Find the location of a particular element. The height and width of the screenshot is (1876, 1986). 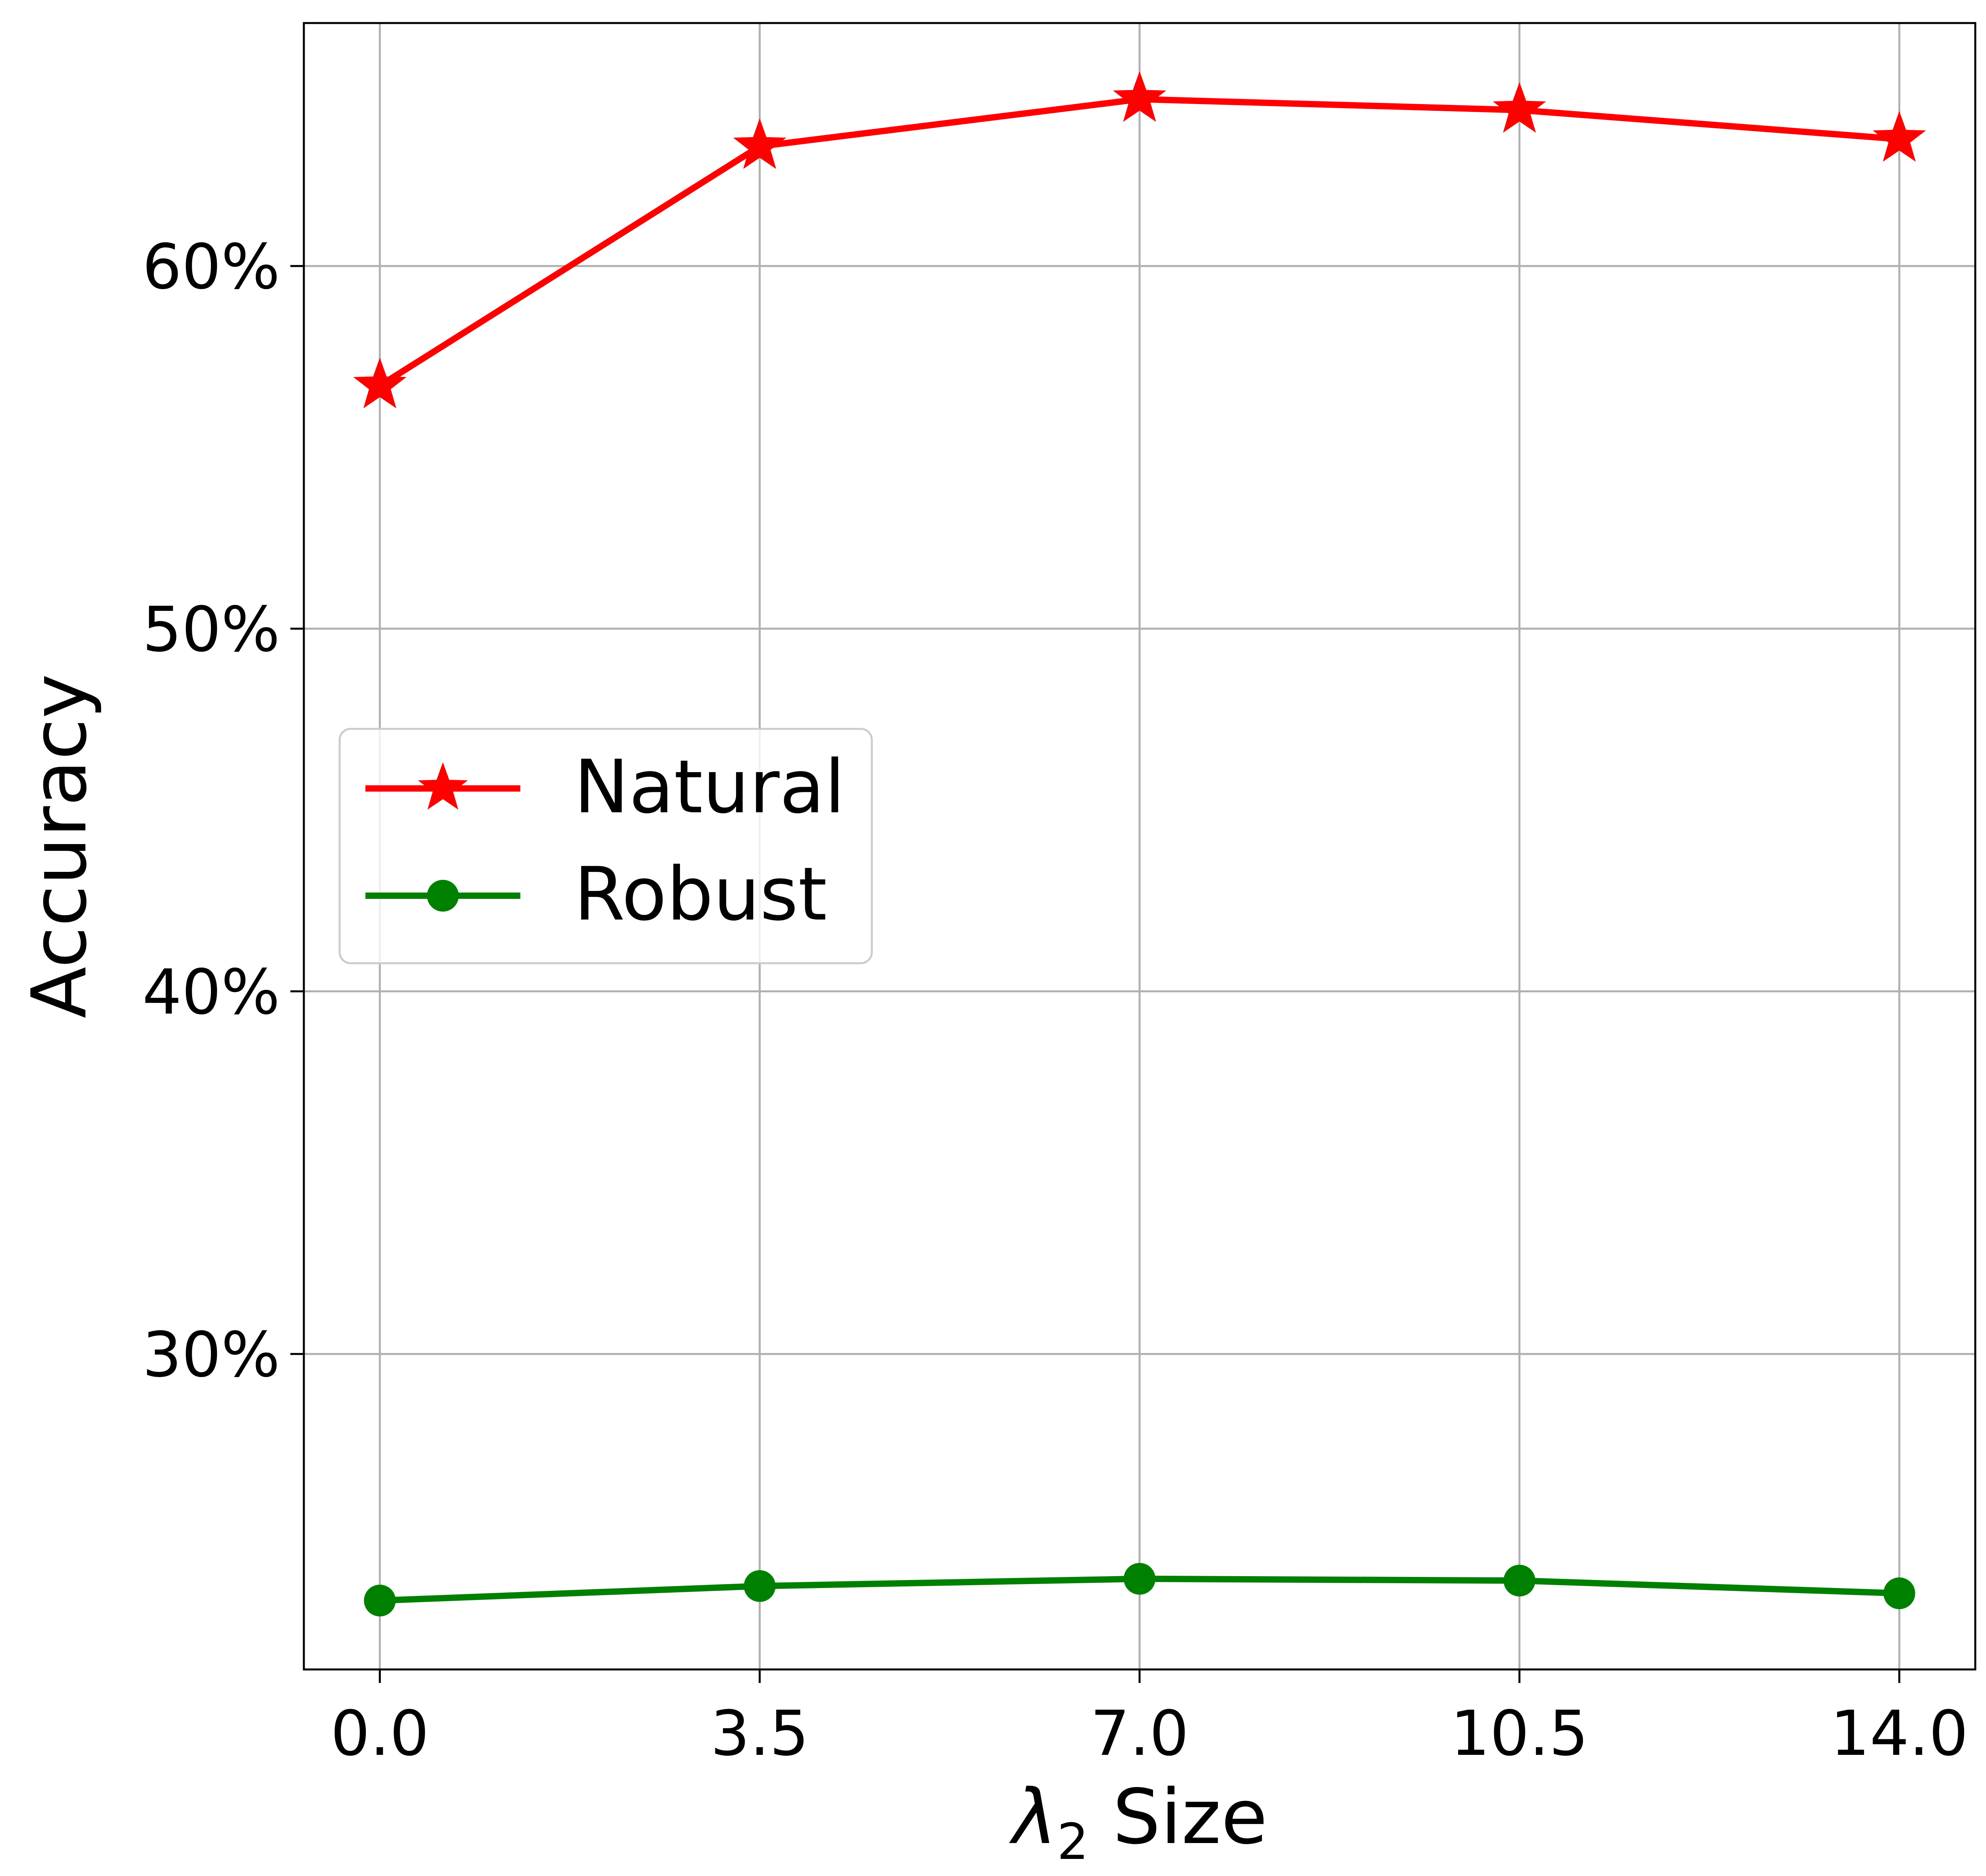

x-axis-label: λ2 Size is located at coordinates (1138, 1822).